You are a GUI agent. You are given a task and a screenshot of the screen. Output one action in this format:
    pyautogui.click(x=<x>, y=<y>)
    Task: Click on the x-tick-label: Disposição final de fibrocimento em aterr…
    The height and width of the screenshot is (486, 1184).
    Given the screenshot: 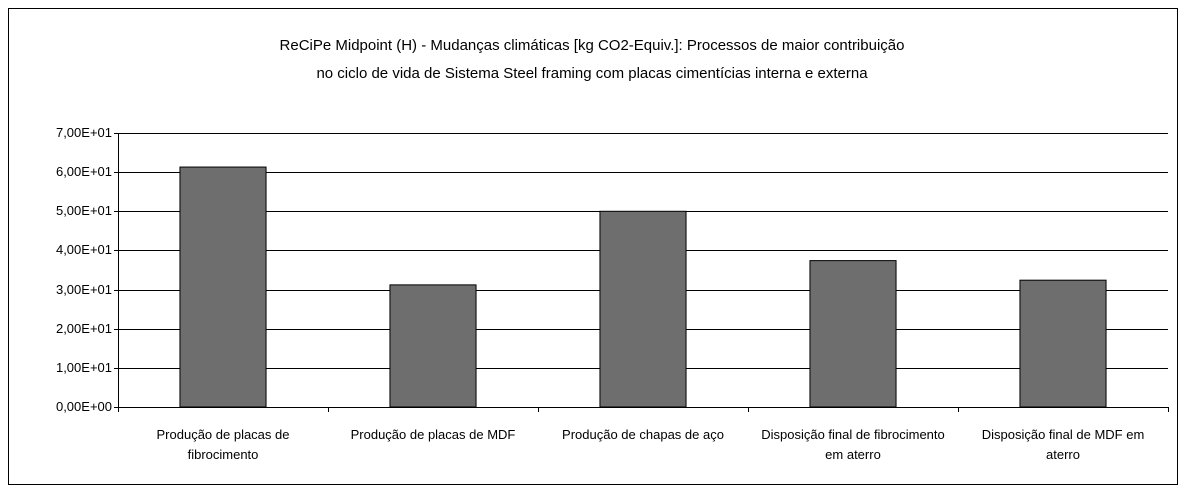 What is the action you would take?
    pyautogui.click(x=853, y=444)
    